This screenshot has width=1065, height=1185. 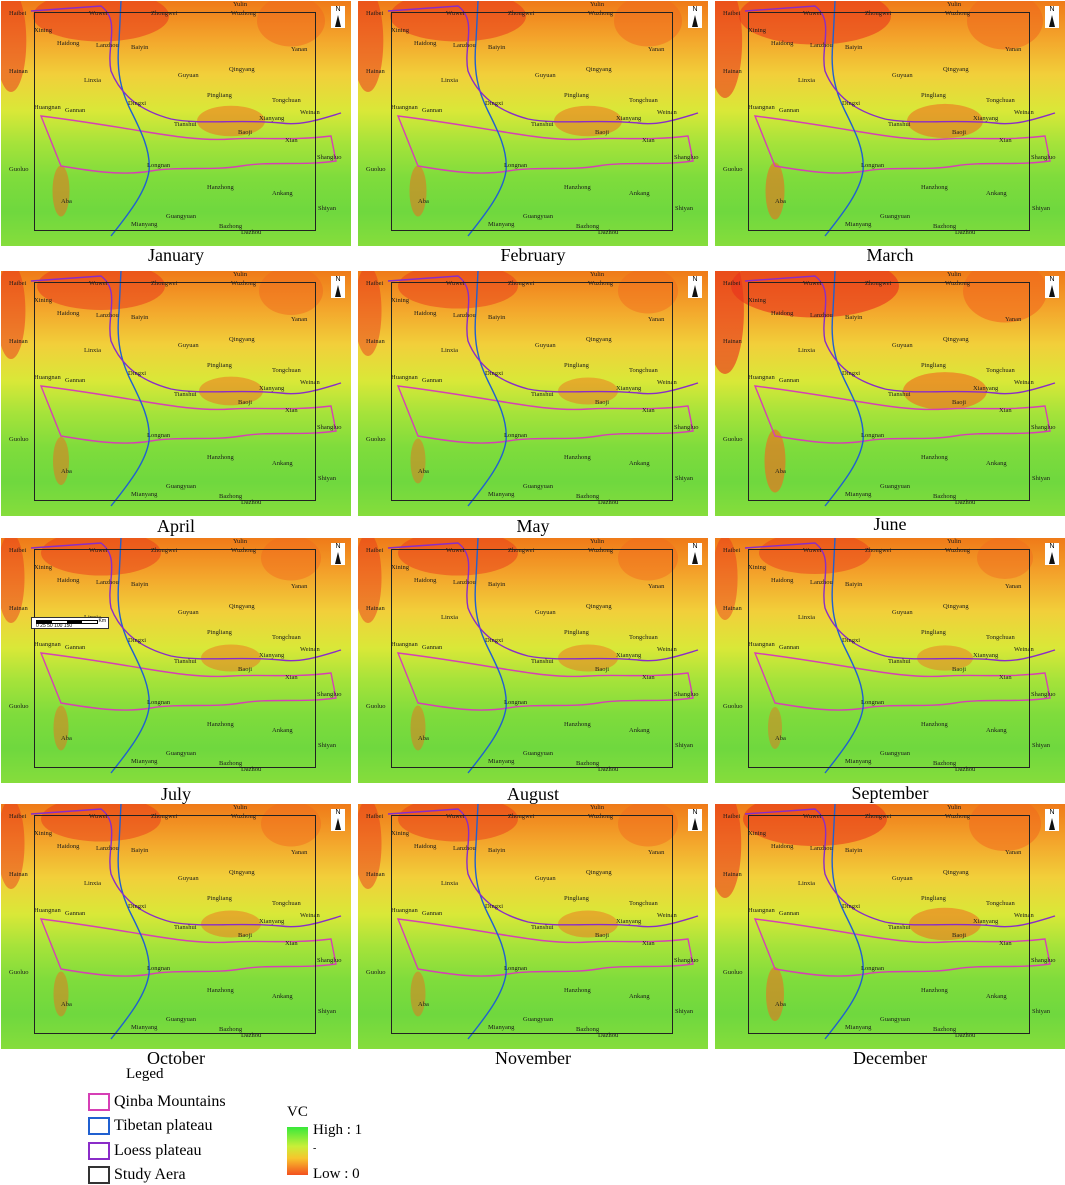 I want to click on boundary-overlay, so click(x=528, y=389).